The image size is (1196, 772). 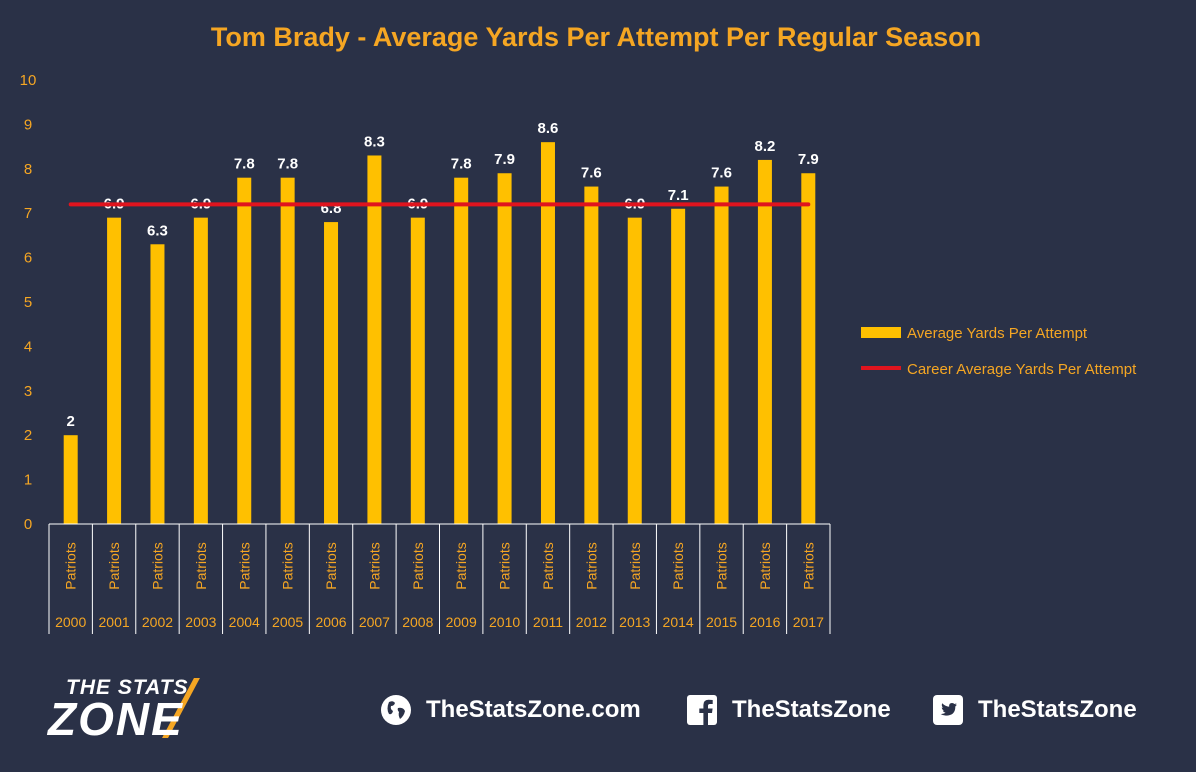 What do you see at coordinates (157, 230) in the screenshot?
I see `data-label: 6.3` at bounding box center [157, 230].